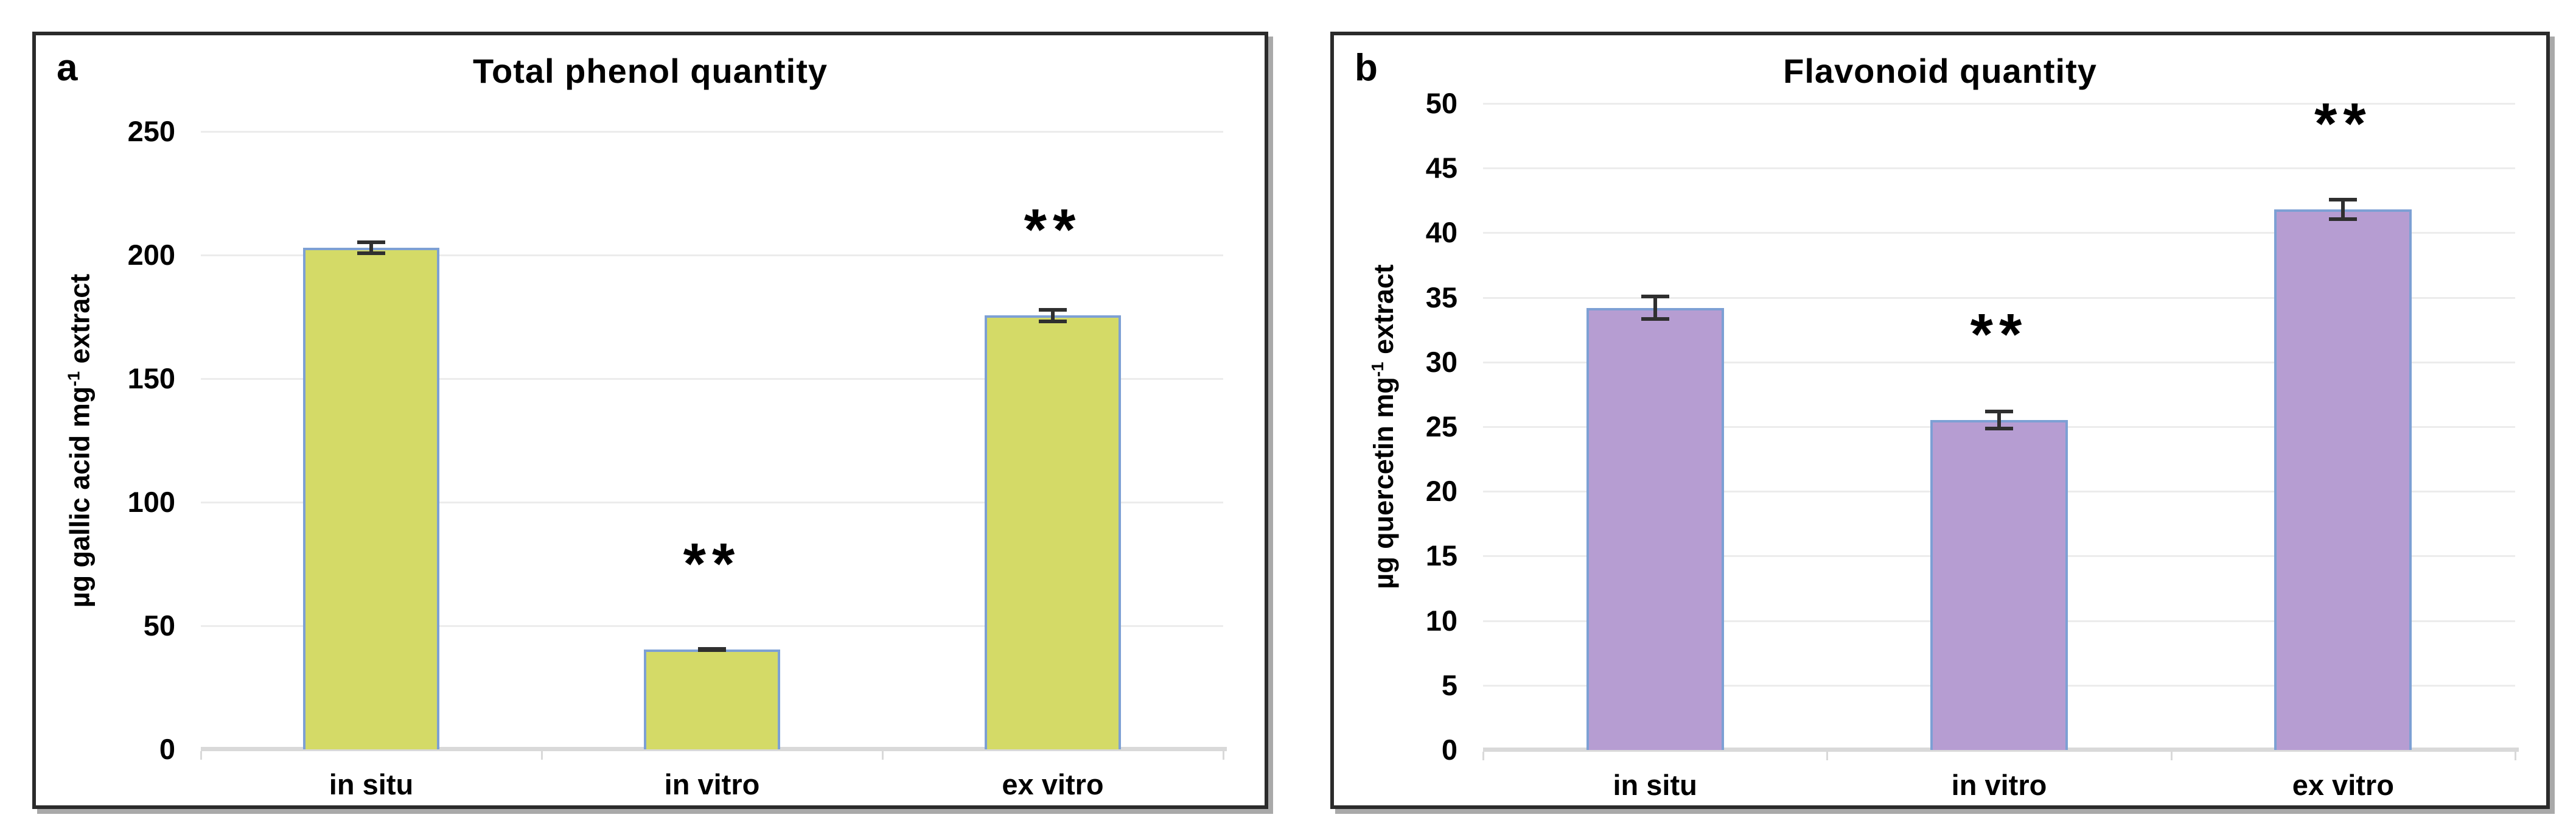  I want to click on y-tick-label-45: 45, so click(1441, 168).